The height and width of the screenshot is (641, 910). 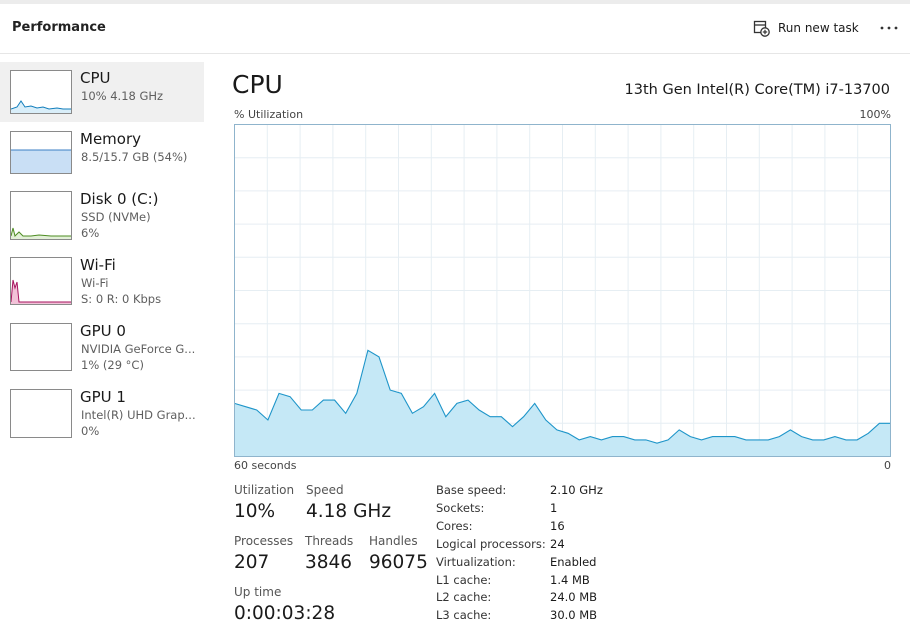 I want to click on item-name: Memory, so click(x=111, y=139).